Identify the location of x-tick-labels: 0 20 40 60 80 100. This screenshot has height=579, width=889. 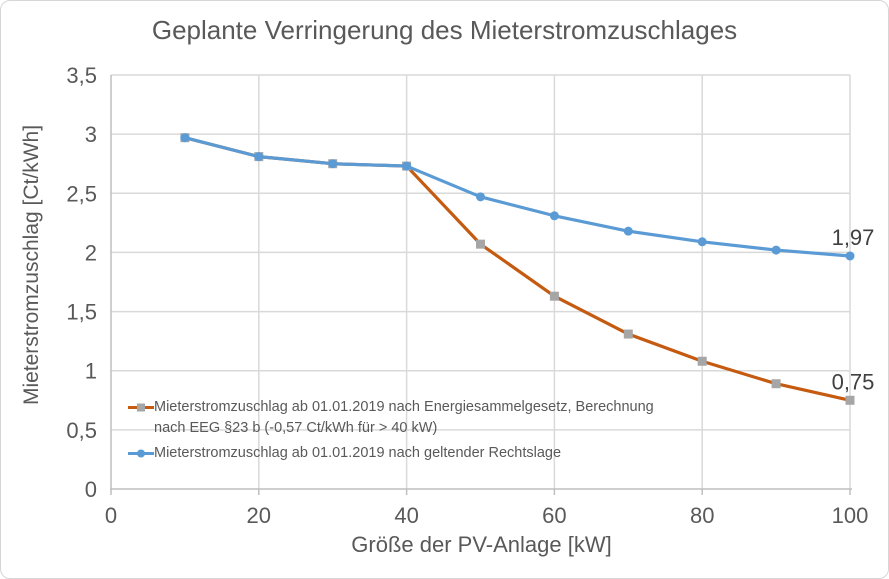
(486, 515).